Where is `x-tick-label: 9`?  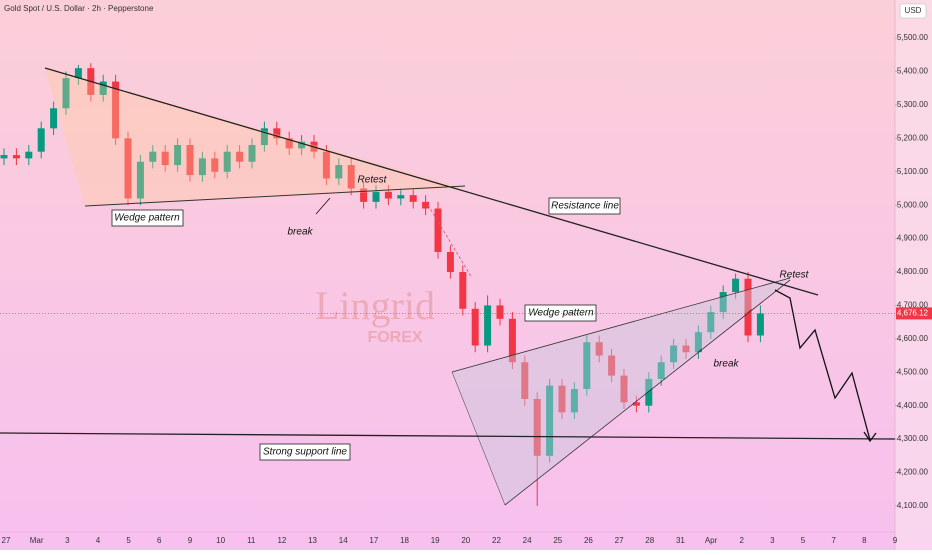 x-tick-label: 9 is located at coordinates (895, 540).